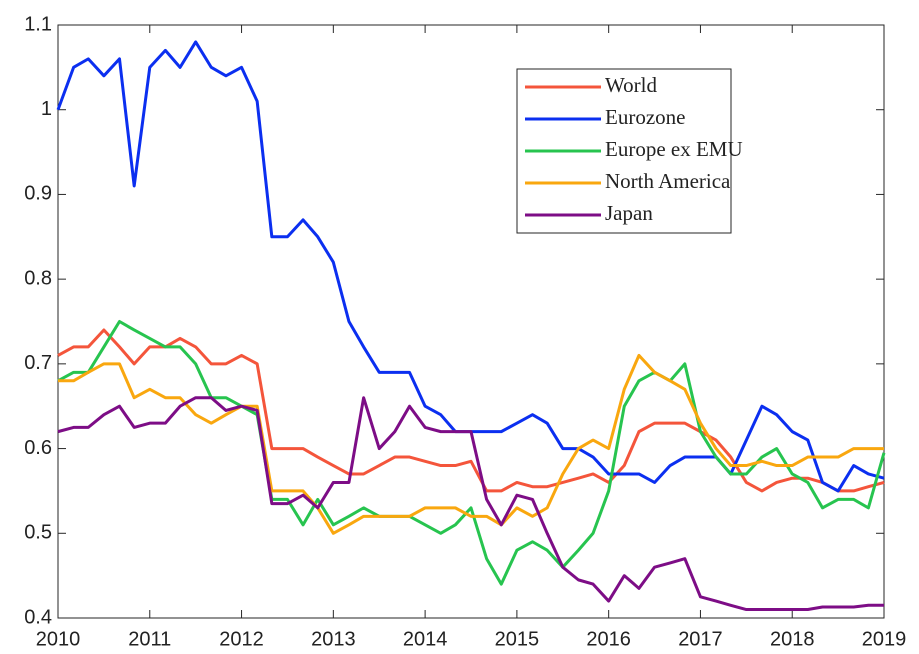  Describe the element at coordinates (700, 639) in the screenshot. I see `x-tick-label: 2017` at that location.